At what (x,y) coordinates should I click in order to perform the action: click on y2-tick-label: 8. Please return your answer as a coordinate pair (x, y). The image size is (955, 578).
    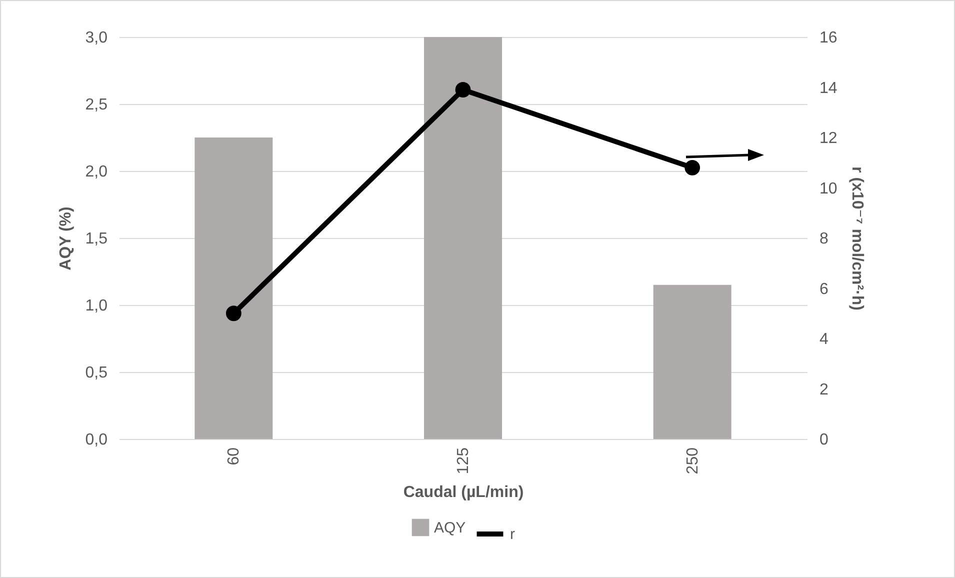
    Looking at the image, I should click on (824, 239).